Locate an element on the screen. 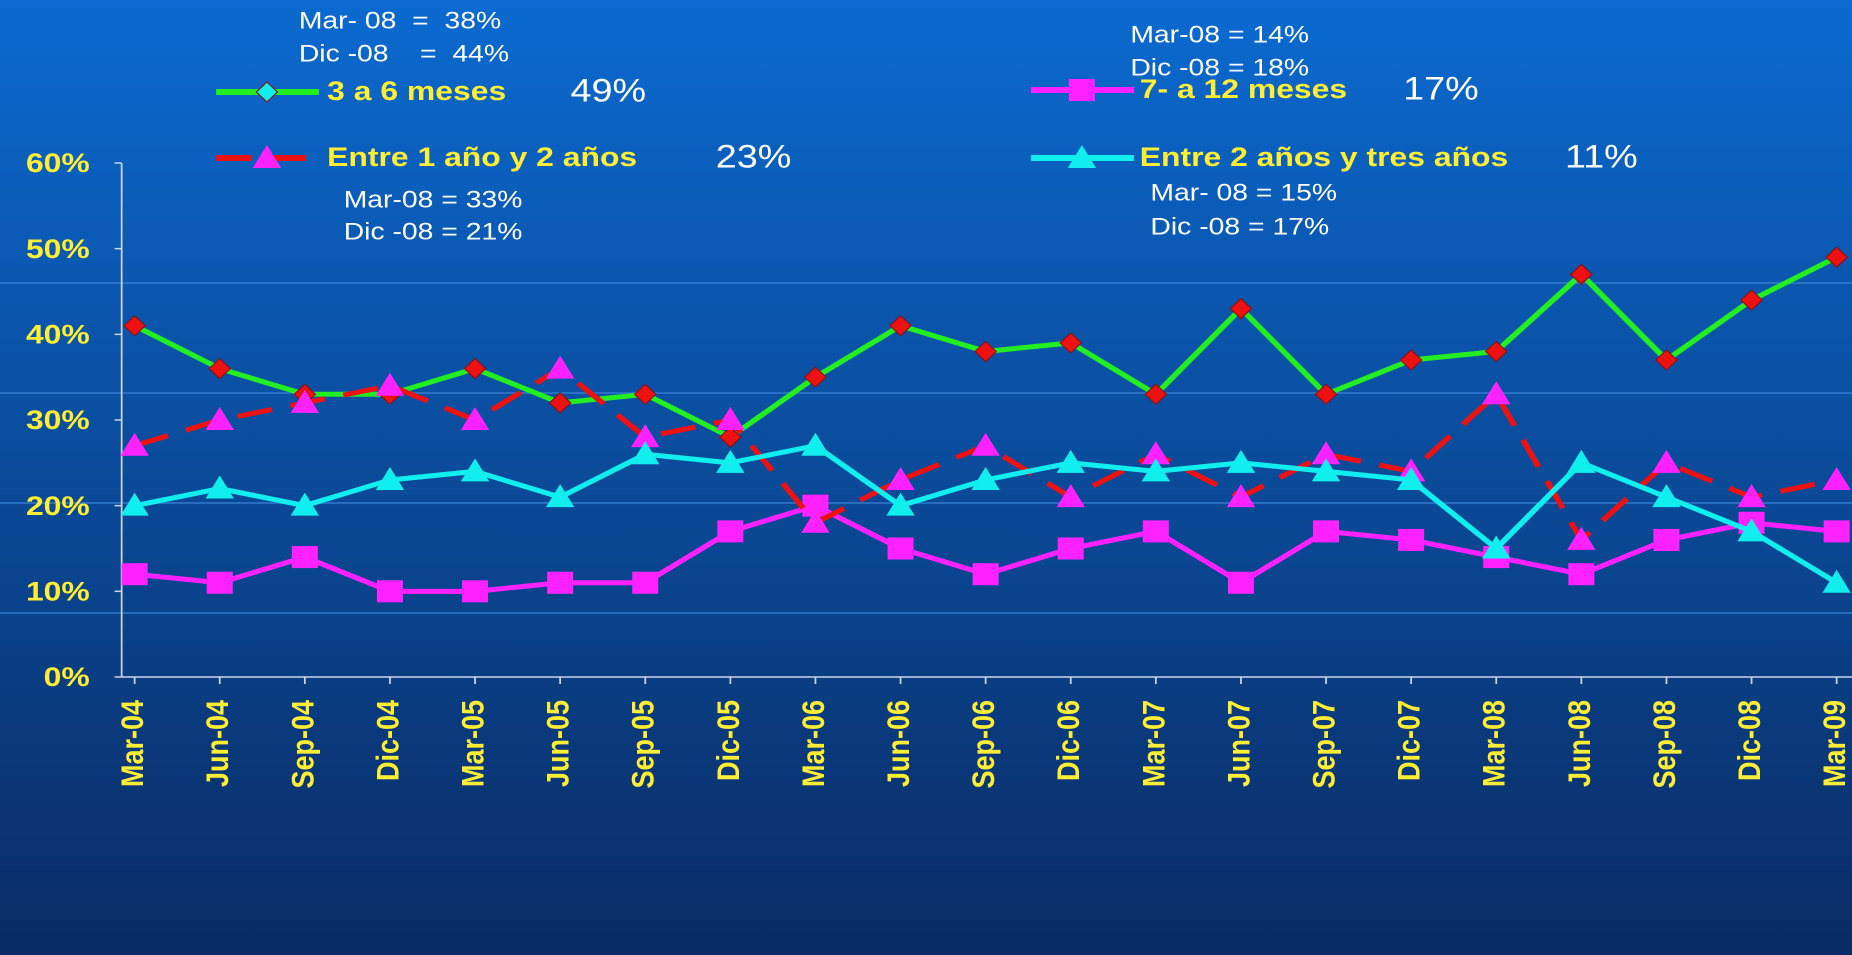  x-tick-label: Sep-06 is located at coordinates (984, 744).